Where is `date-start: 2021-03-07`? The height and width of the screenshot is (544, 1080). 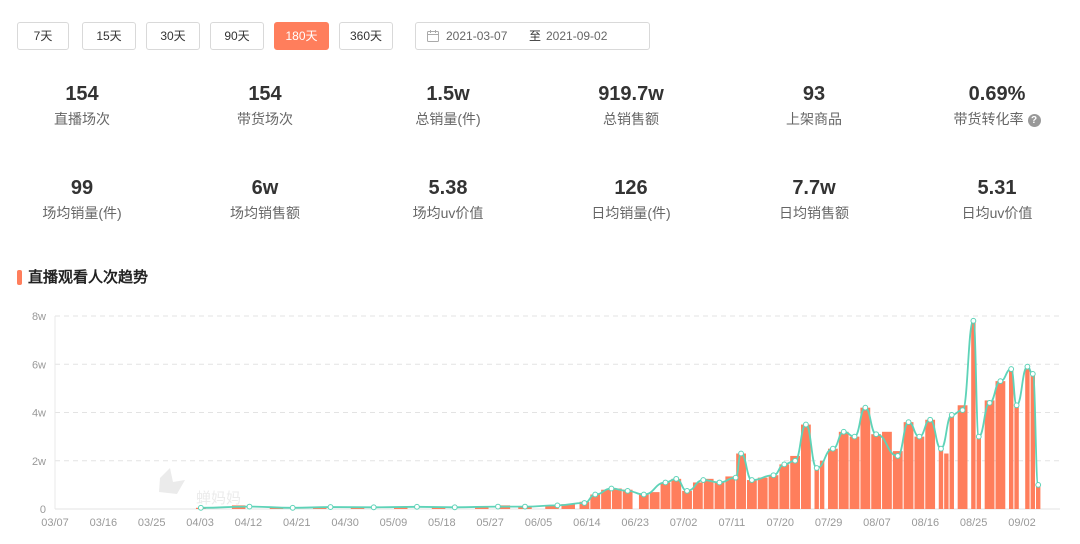 date-start: 2021-03-07 is located at coordinates (477, 36).